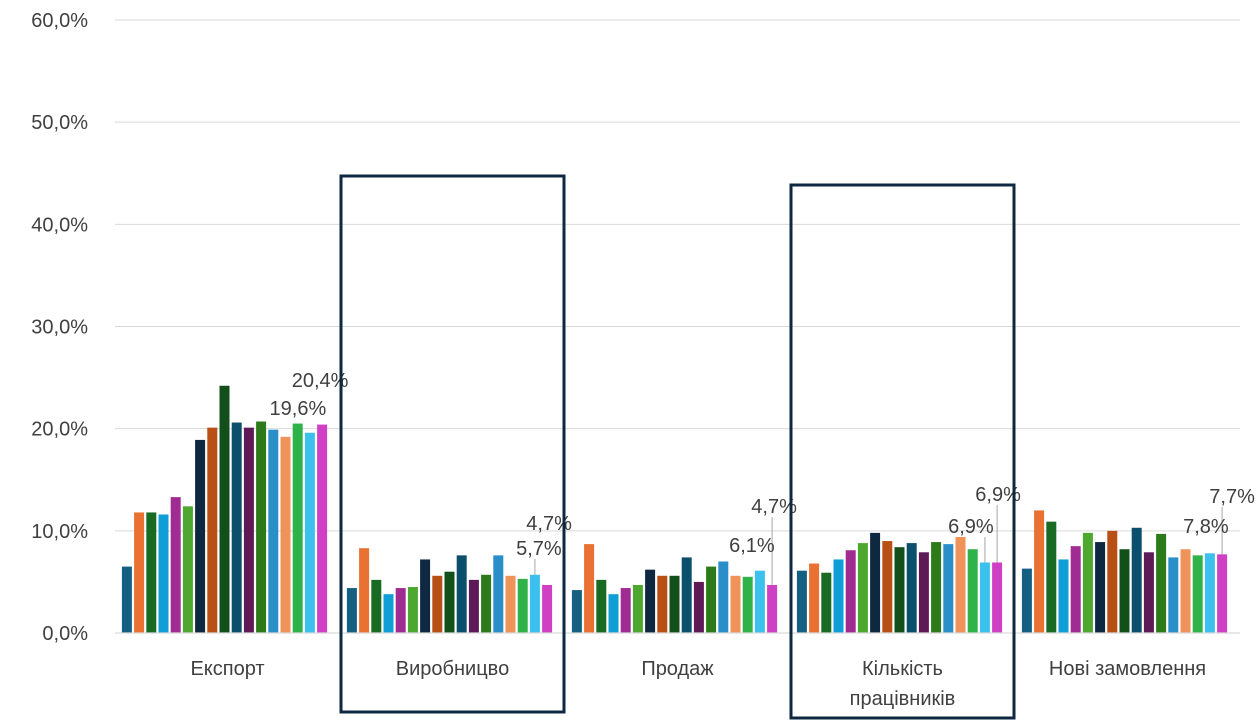 The image size is (1256, 721). I want to click on data-label: 6,1%, so click(752, 546).